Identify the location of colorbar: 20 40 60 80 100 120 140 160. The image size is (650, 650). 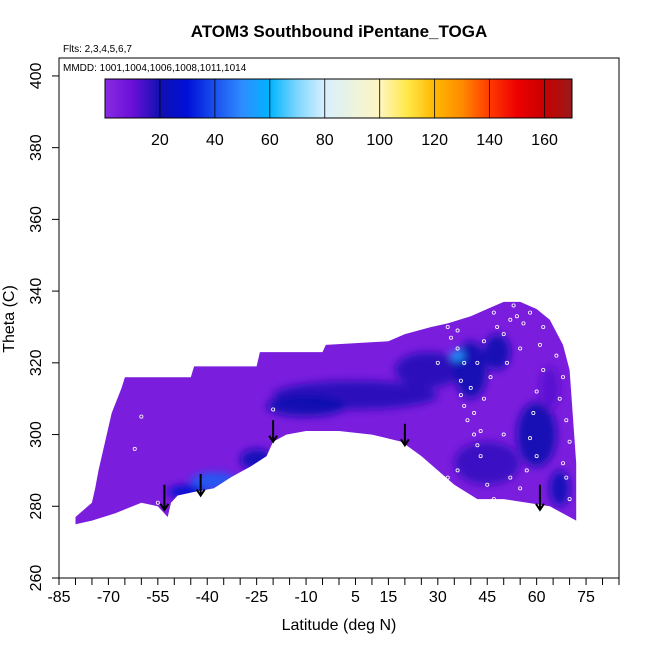
(338, 113).